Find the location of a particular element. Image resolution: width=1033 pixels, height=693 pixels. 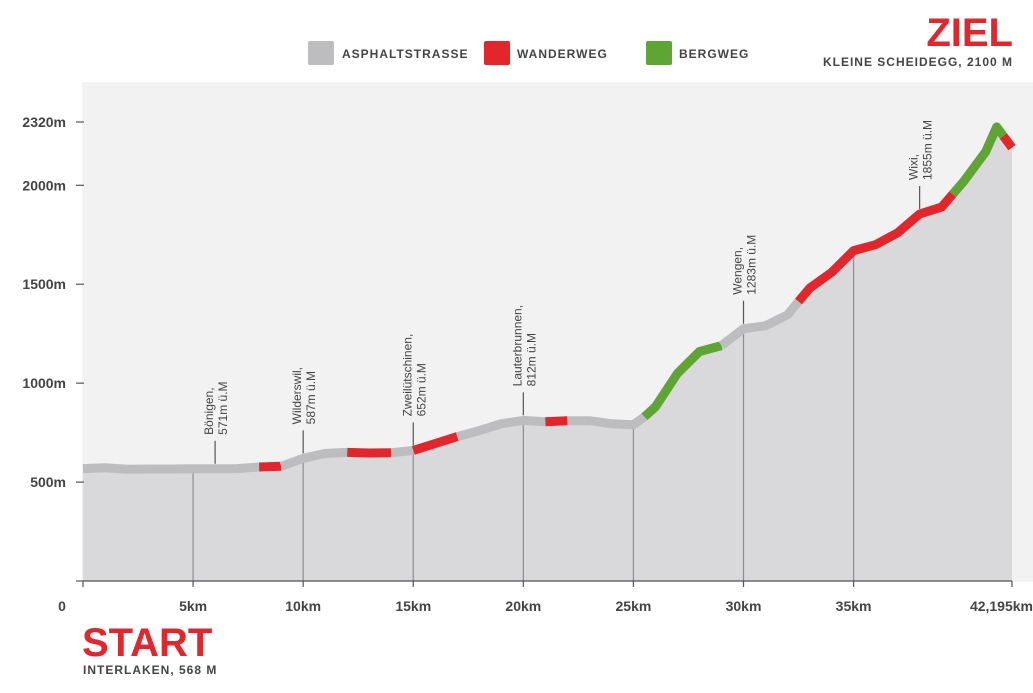

x-tick-label: 20km is located at coordinates (523, 606).